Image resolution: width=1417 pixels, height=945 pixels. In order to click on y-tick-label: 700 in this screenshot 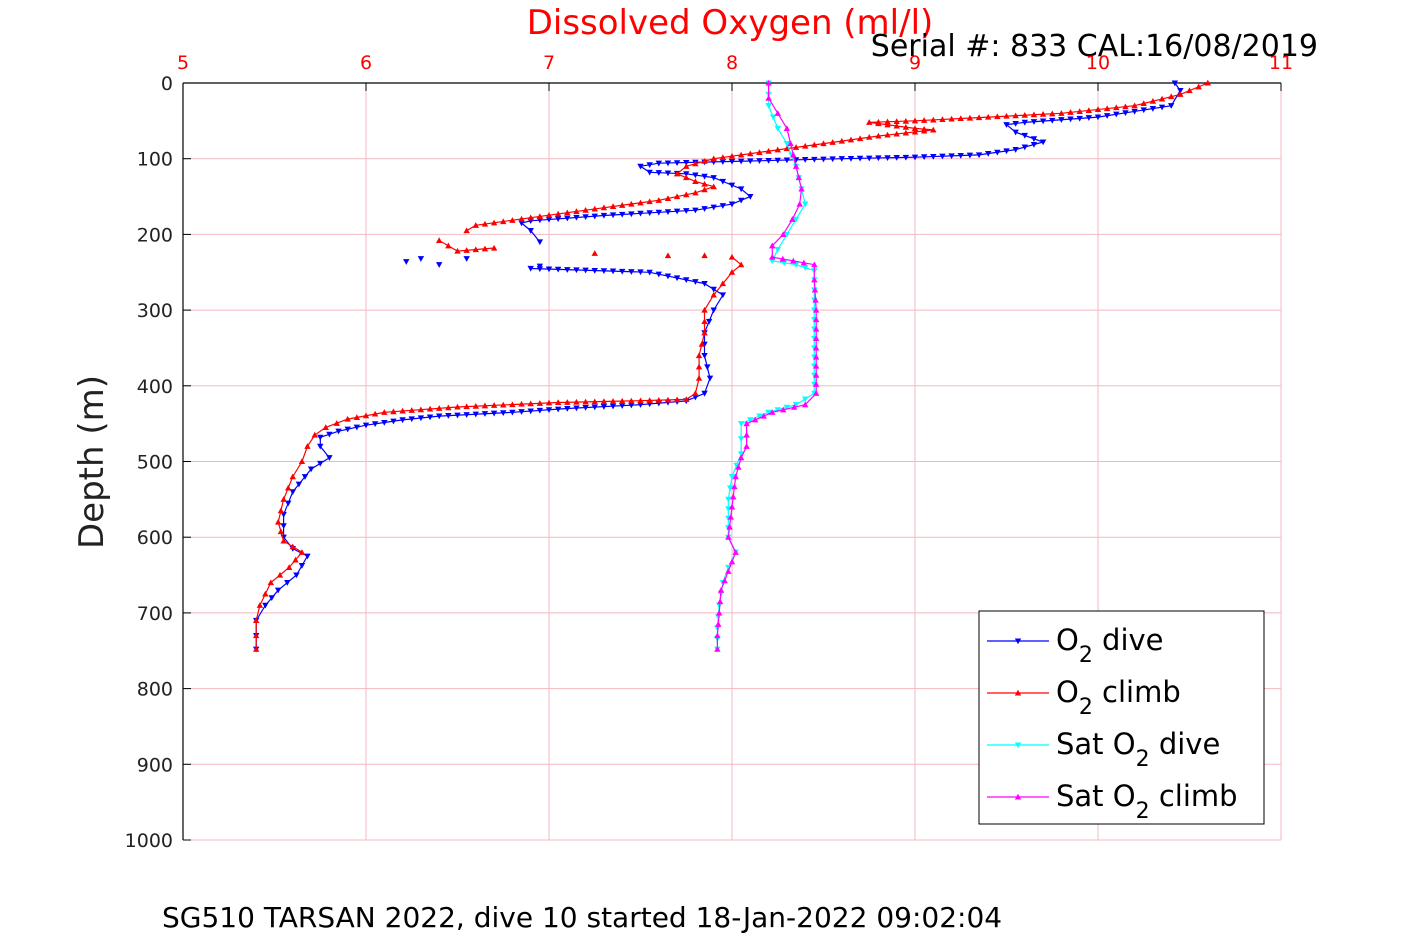, I will do `click(155, 614)`.